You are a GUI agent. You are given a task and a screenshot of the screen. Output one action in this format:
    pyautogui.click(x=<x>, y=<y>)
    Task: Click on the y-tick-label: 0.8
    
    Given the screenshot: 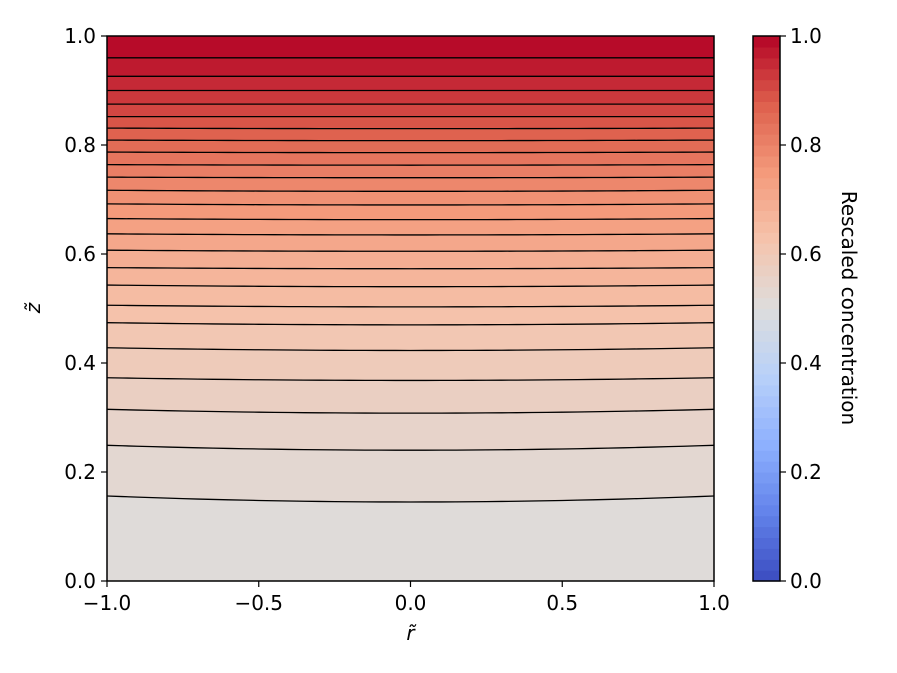 What is the action you would take?
    pyautogui.click(x=80, y=145)
    